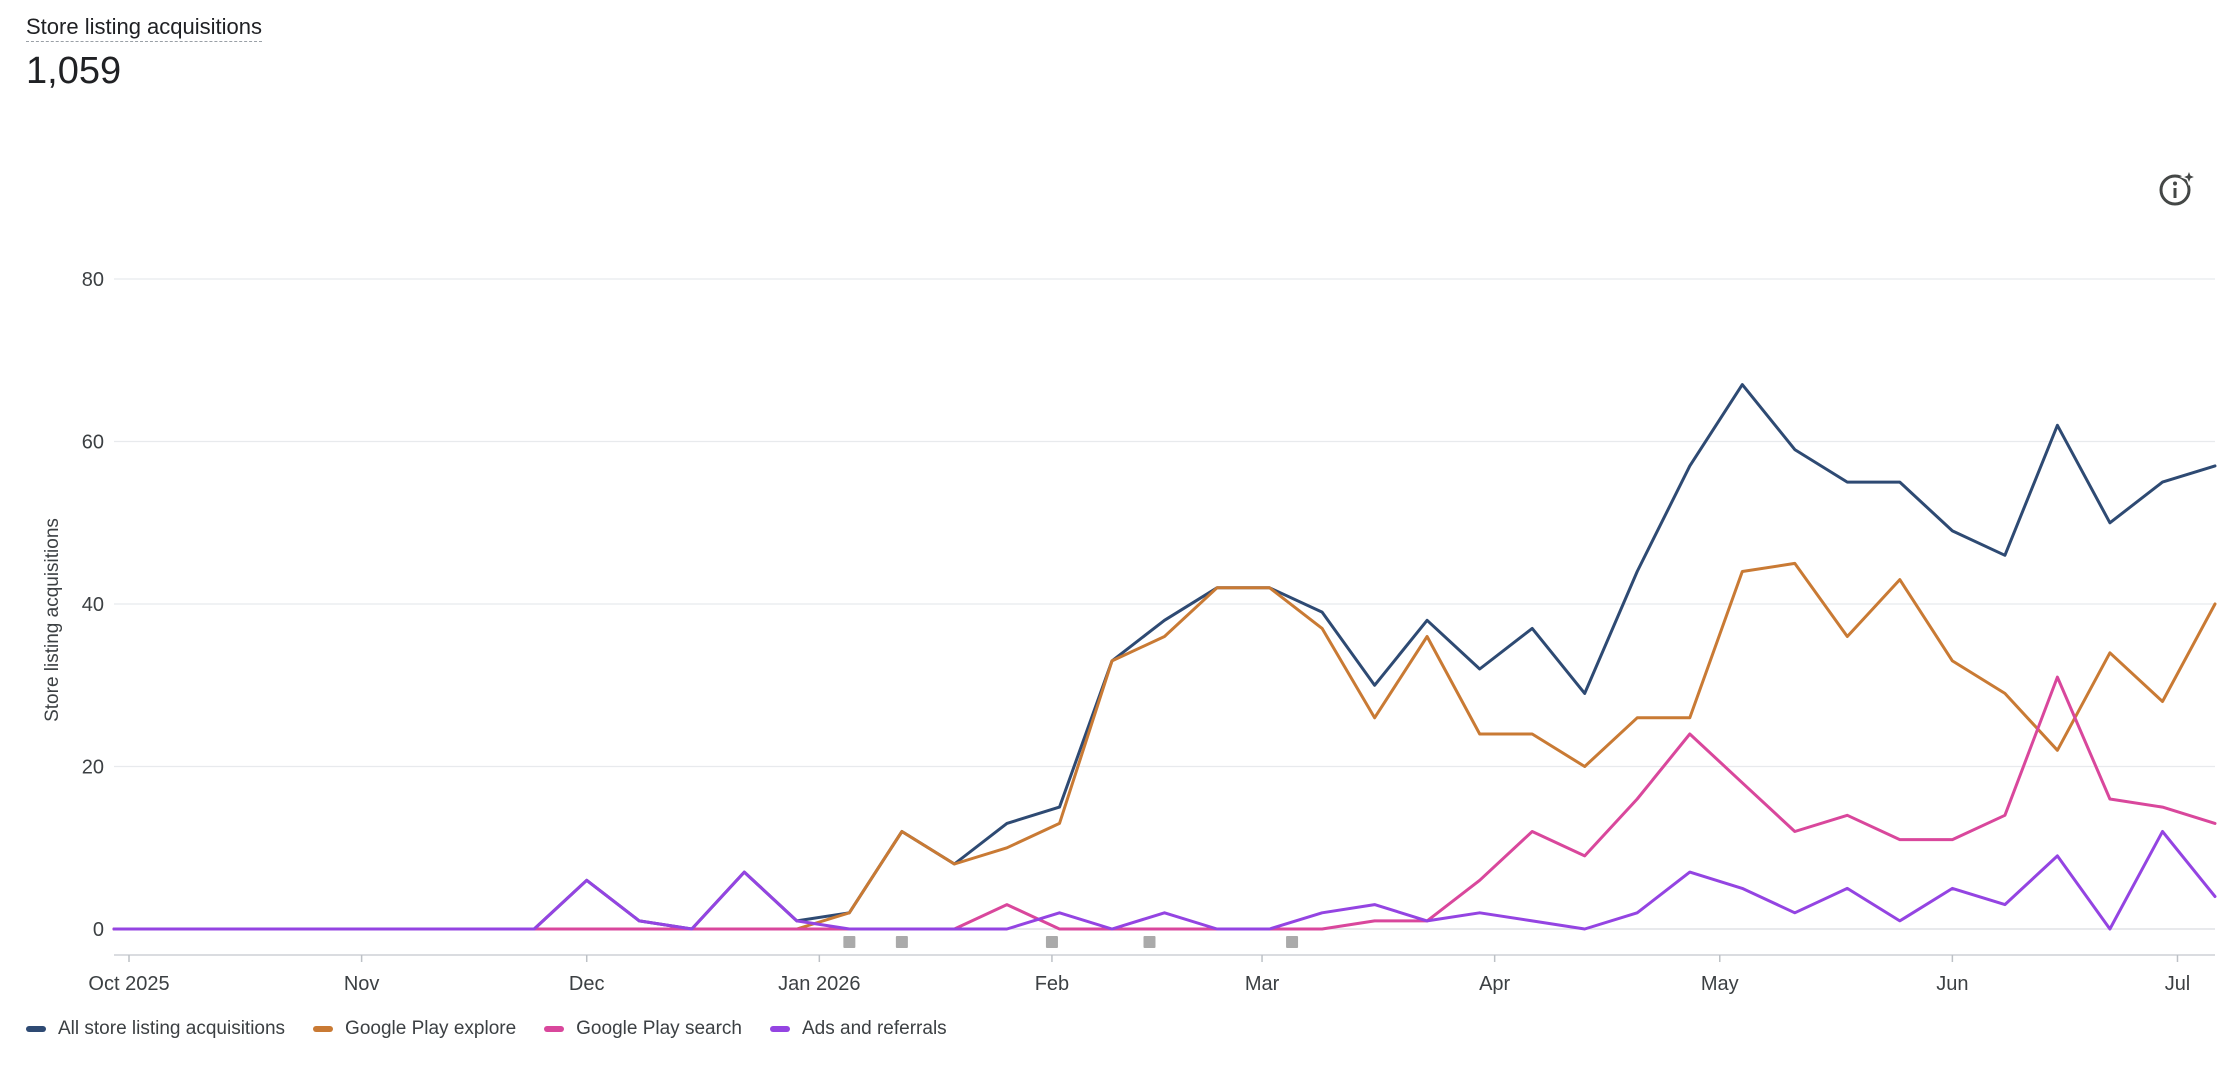  I want to click on x-tick-label: Apr, so click(1494, 984).